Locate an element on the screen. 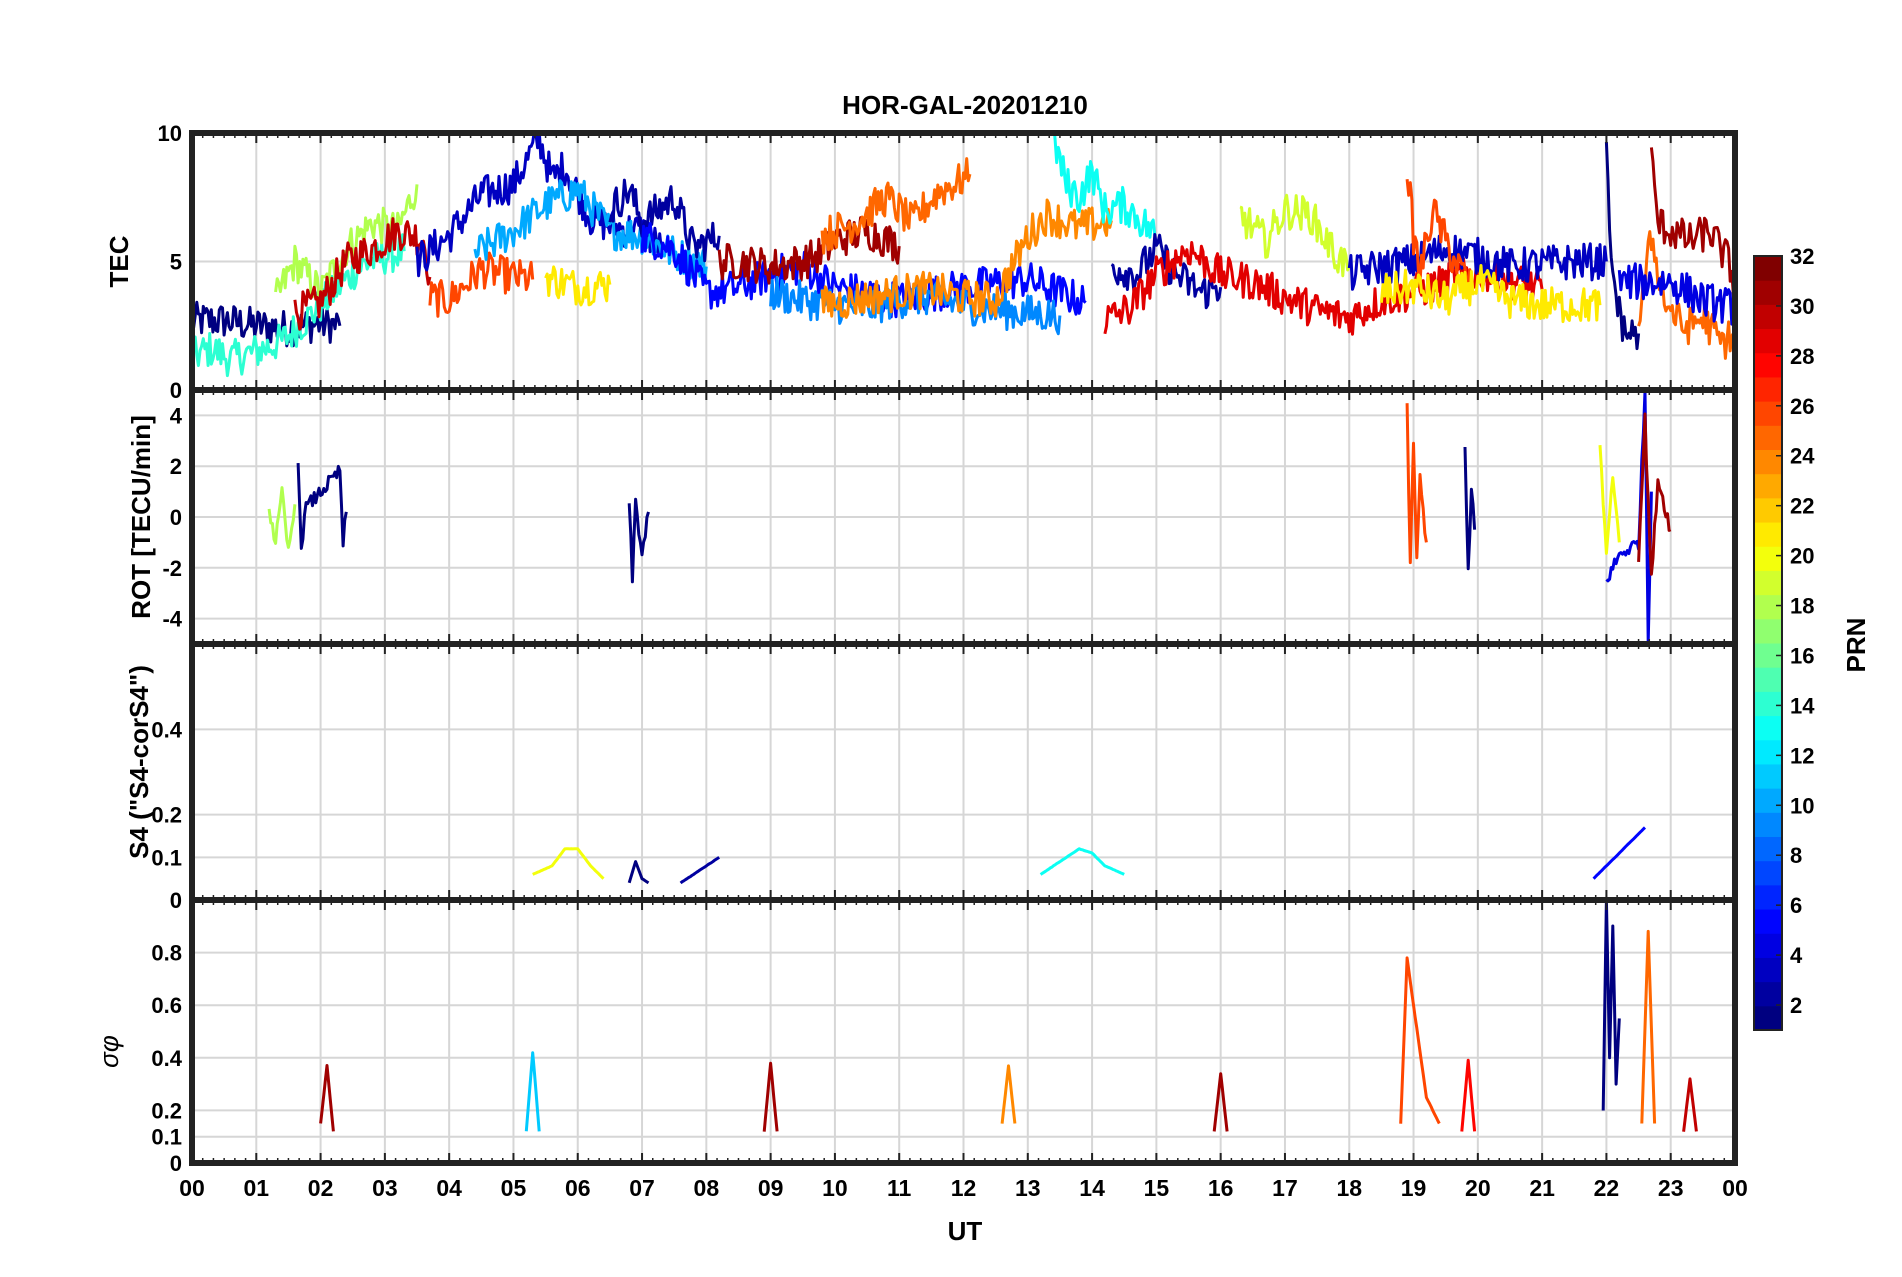  x-tick-label: 21 is located at coordinates (1542, 1188).